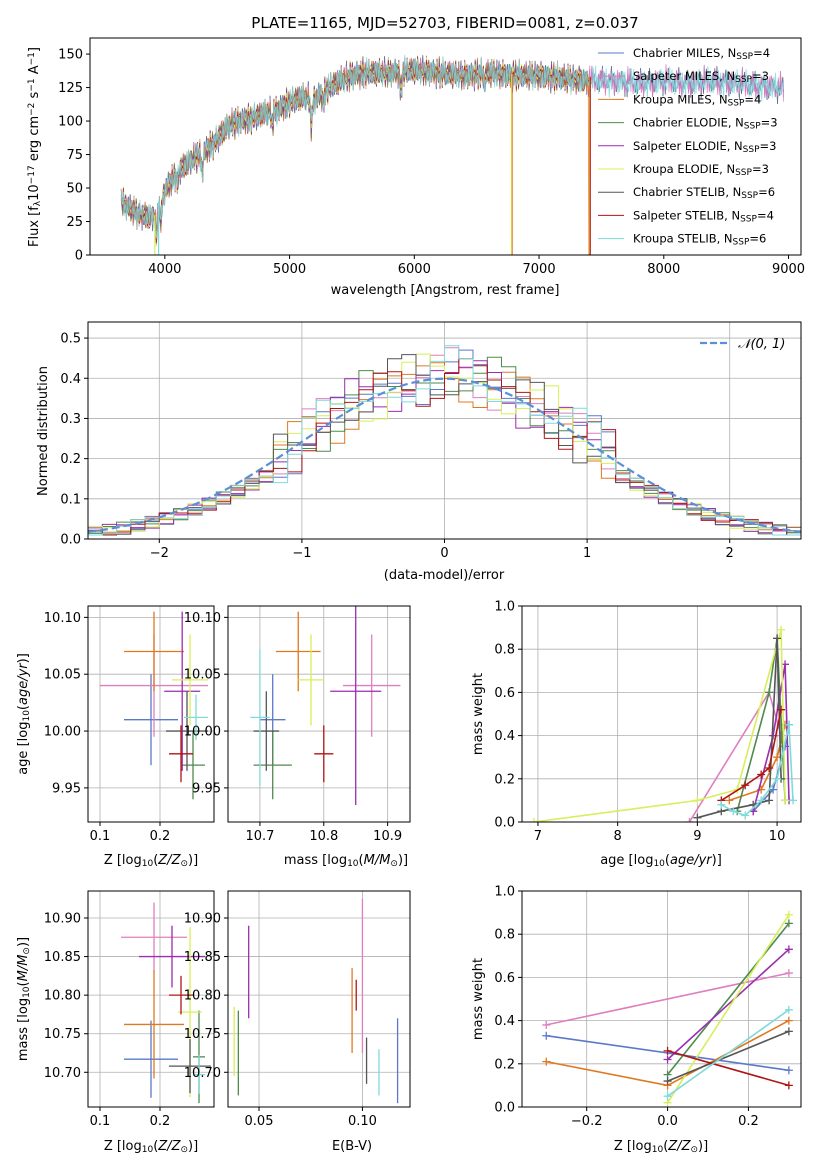 The image size is (819, 1170). What do you see at coordinates (325, 705) in the screenshot?
I see `age-vs-mass-chart-points` at bounding box center [325, 705].